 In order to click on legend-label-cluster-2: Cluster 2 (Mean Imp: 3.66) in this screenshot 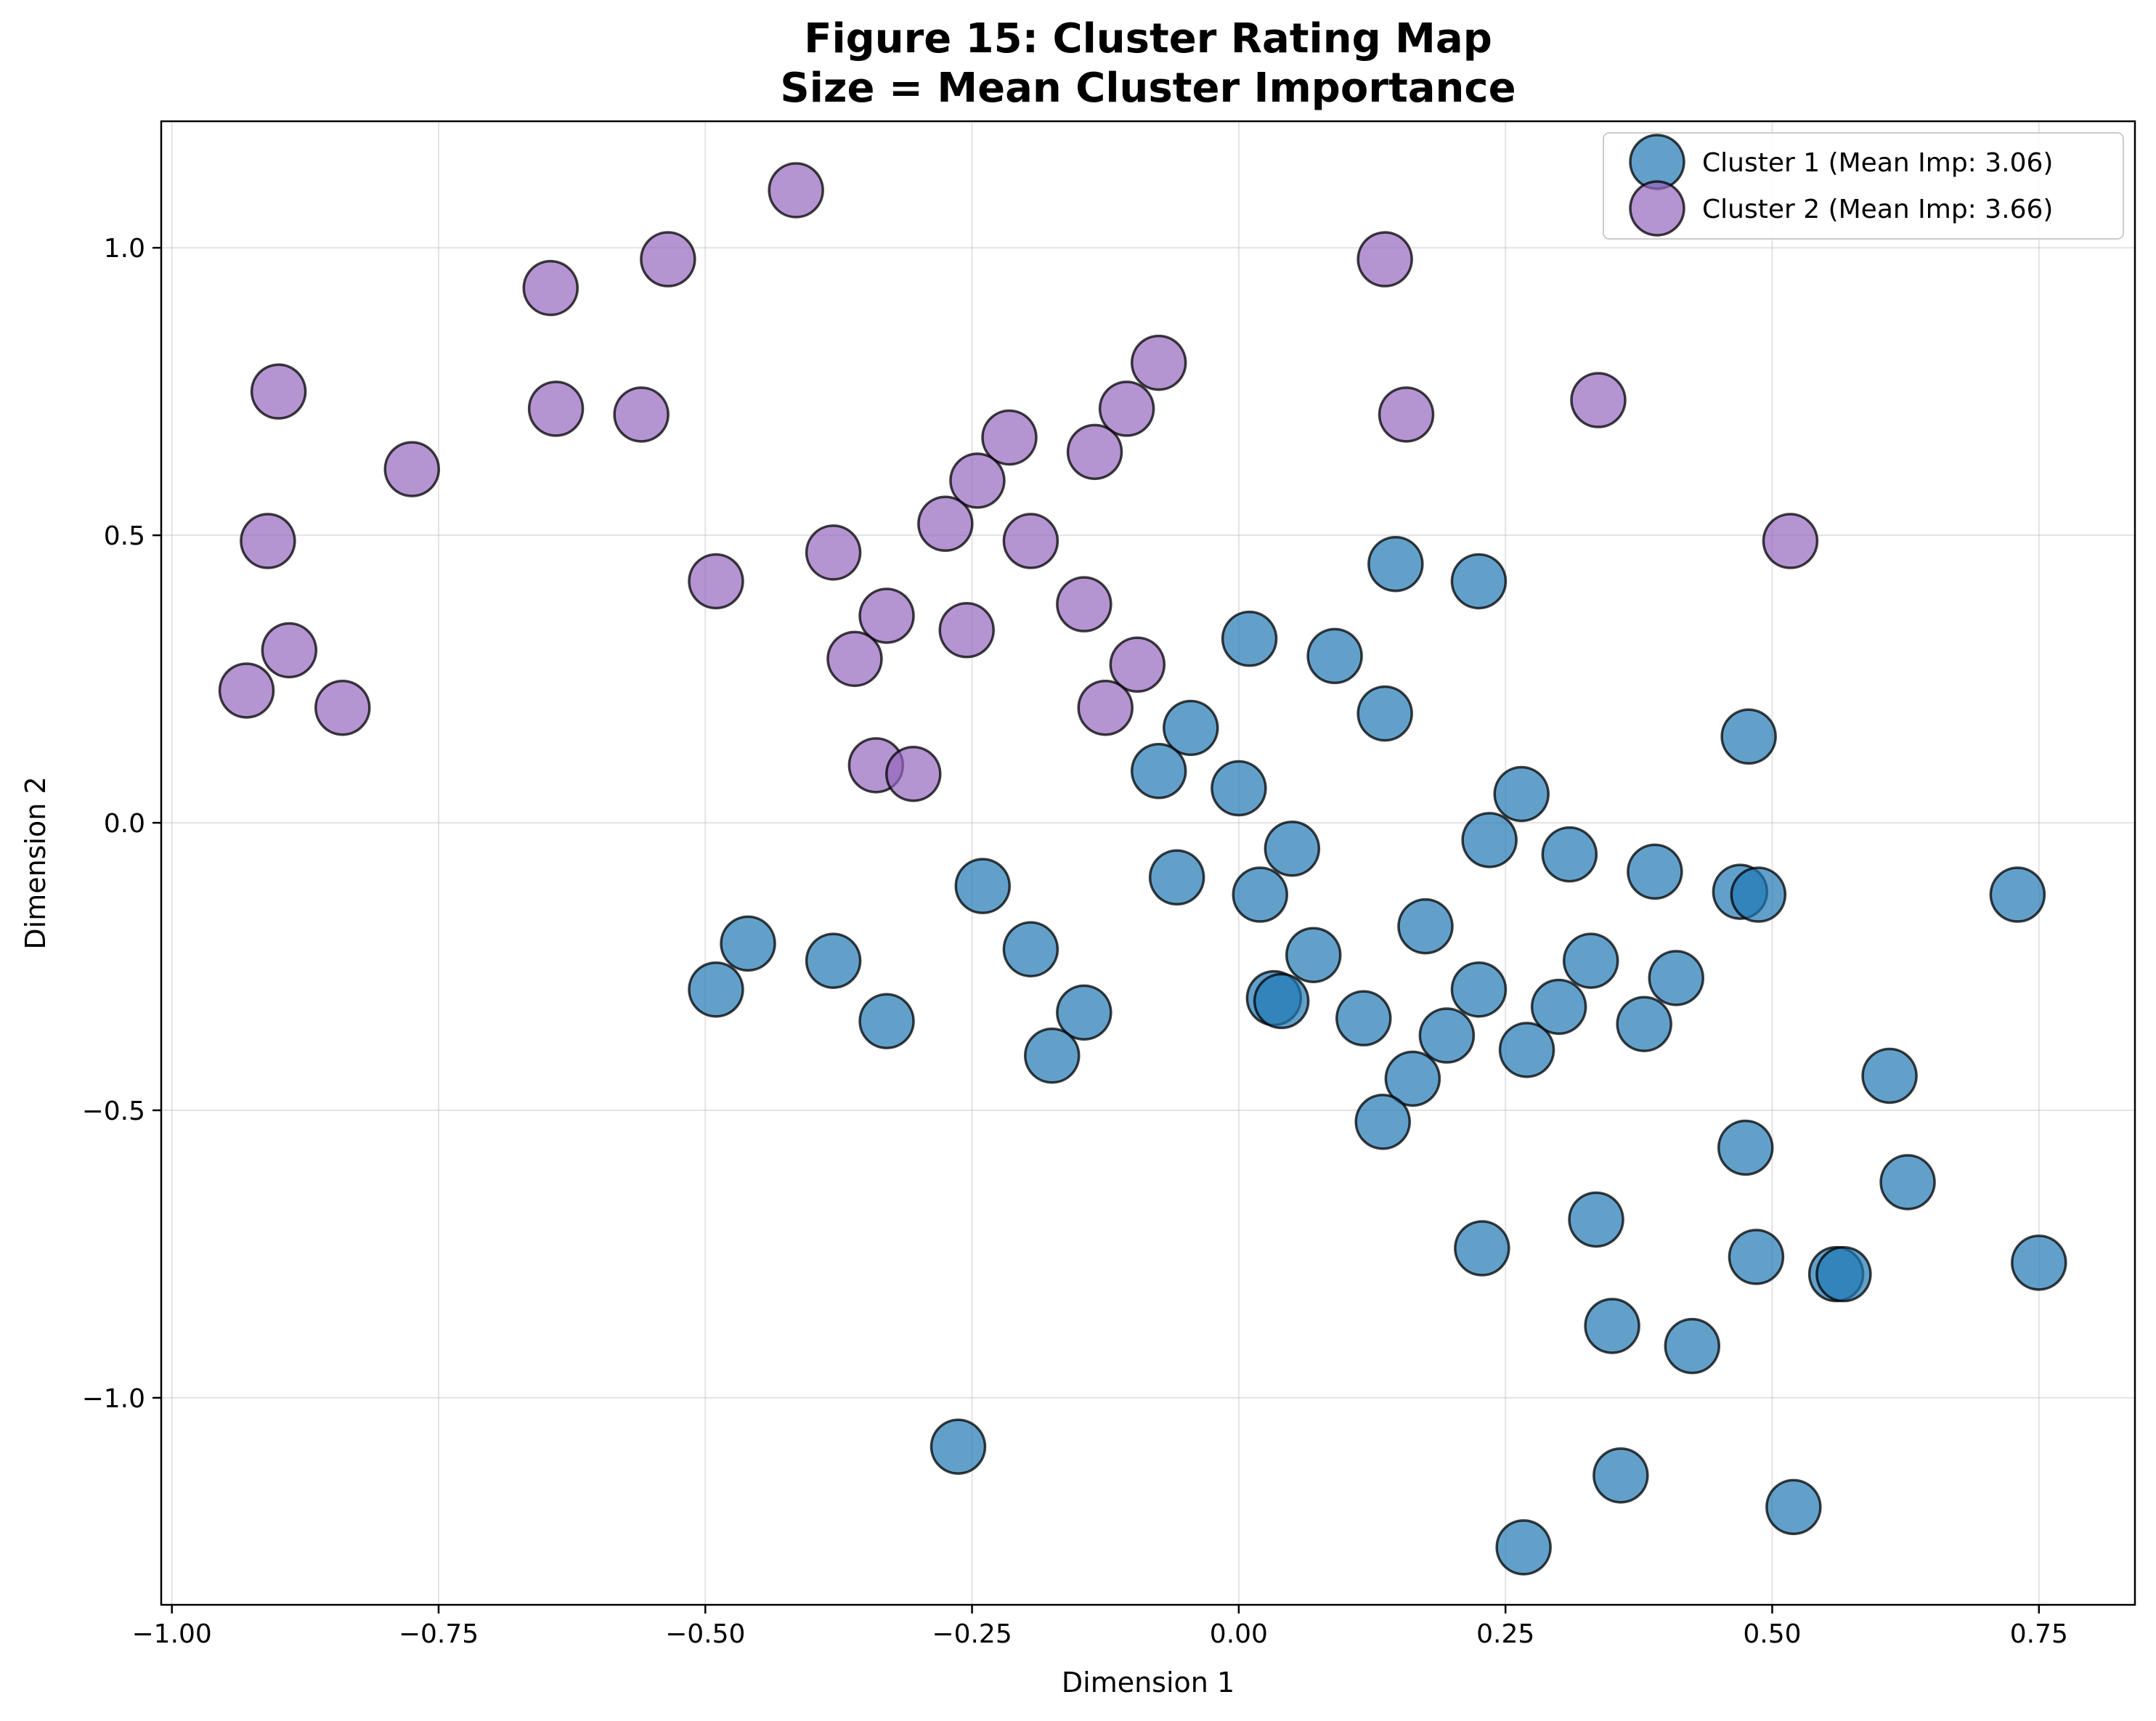, I will do `click(1877, 209)`.